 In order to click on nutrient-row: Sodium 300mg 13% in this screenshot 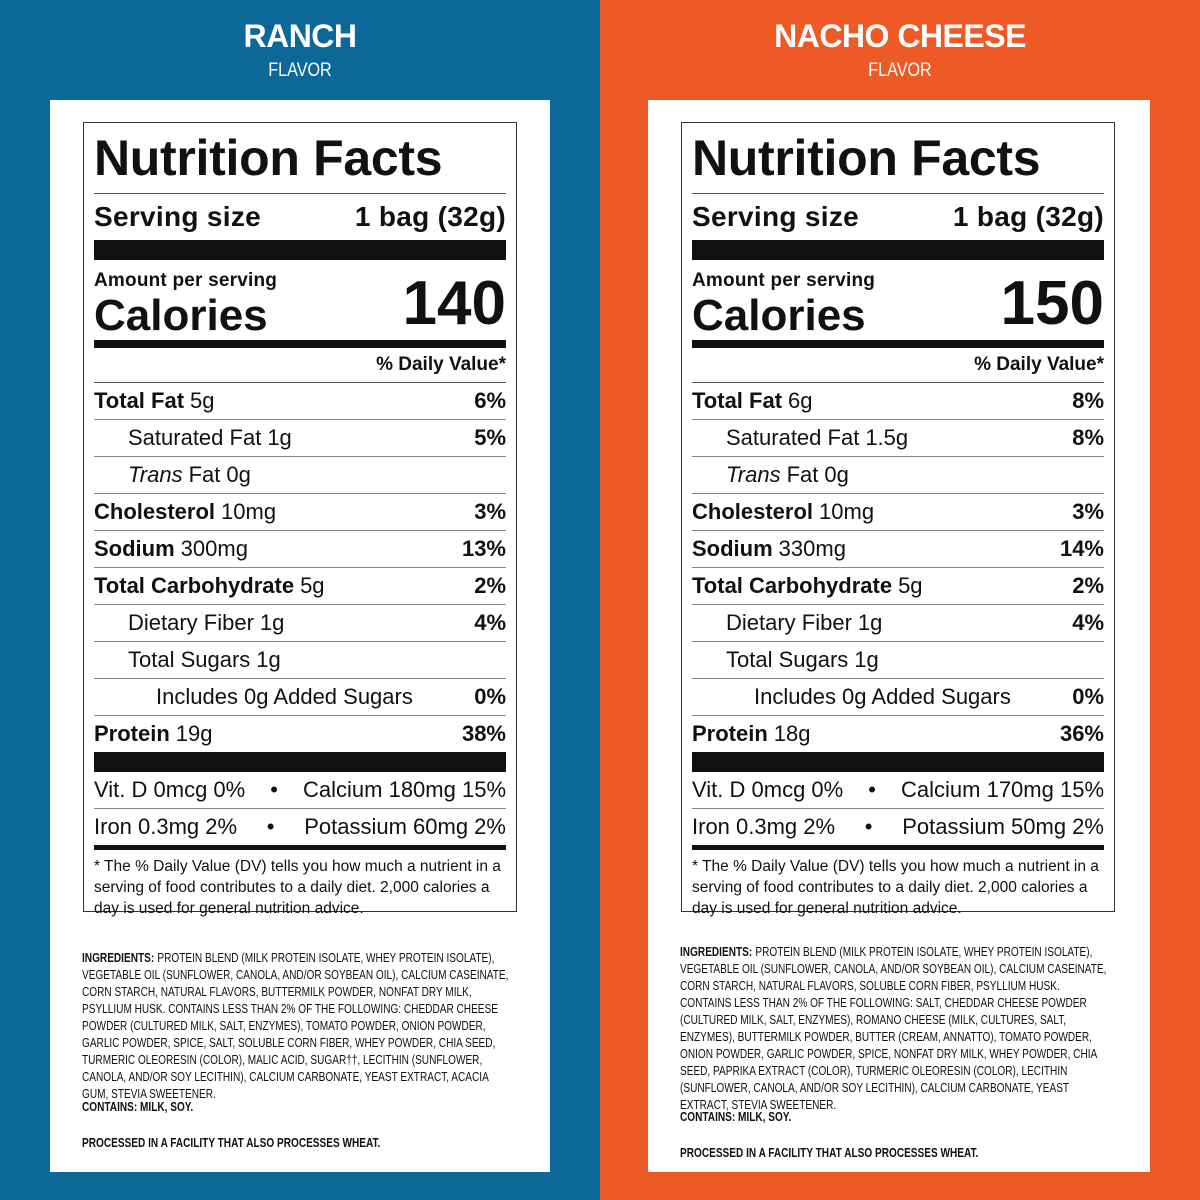, I will do `click(300, 549)`.